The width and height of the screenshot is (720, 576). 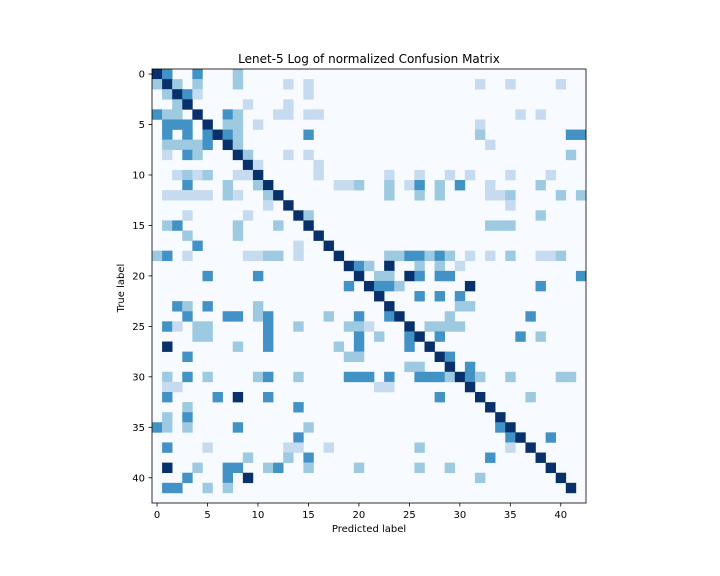 What do you see at coordinates (138, 428) in the screenshot?
I see `y-tick-label: 35` at bounding box center [138, 428].